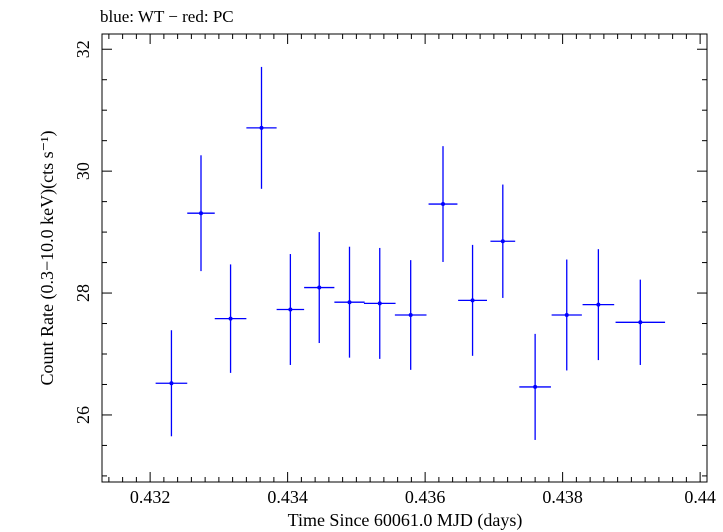 This screenshot has height=532, width=723. I want to click on y-tick-label: 26, so click(83, 415).